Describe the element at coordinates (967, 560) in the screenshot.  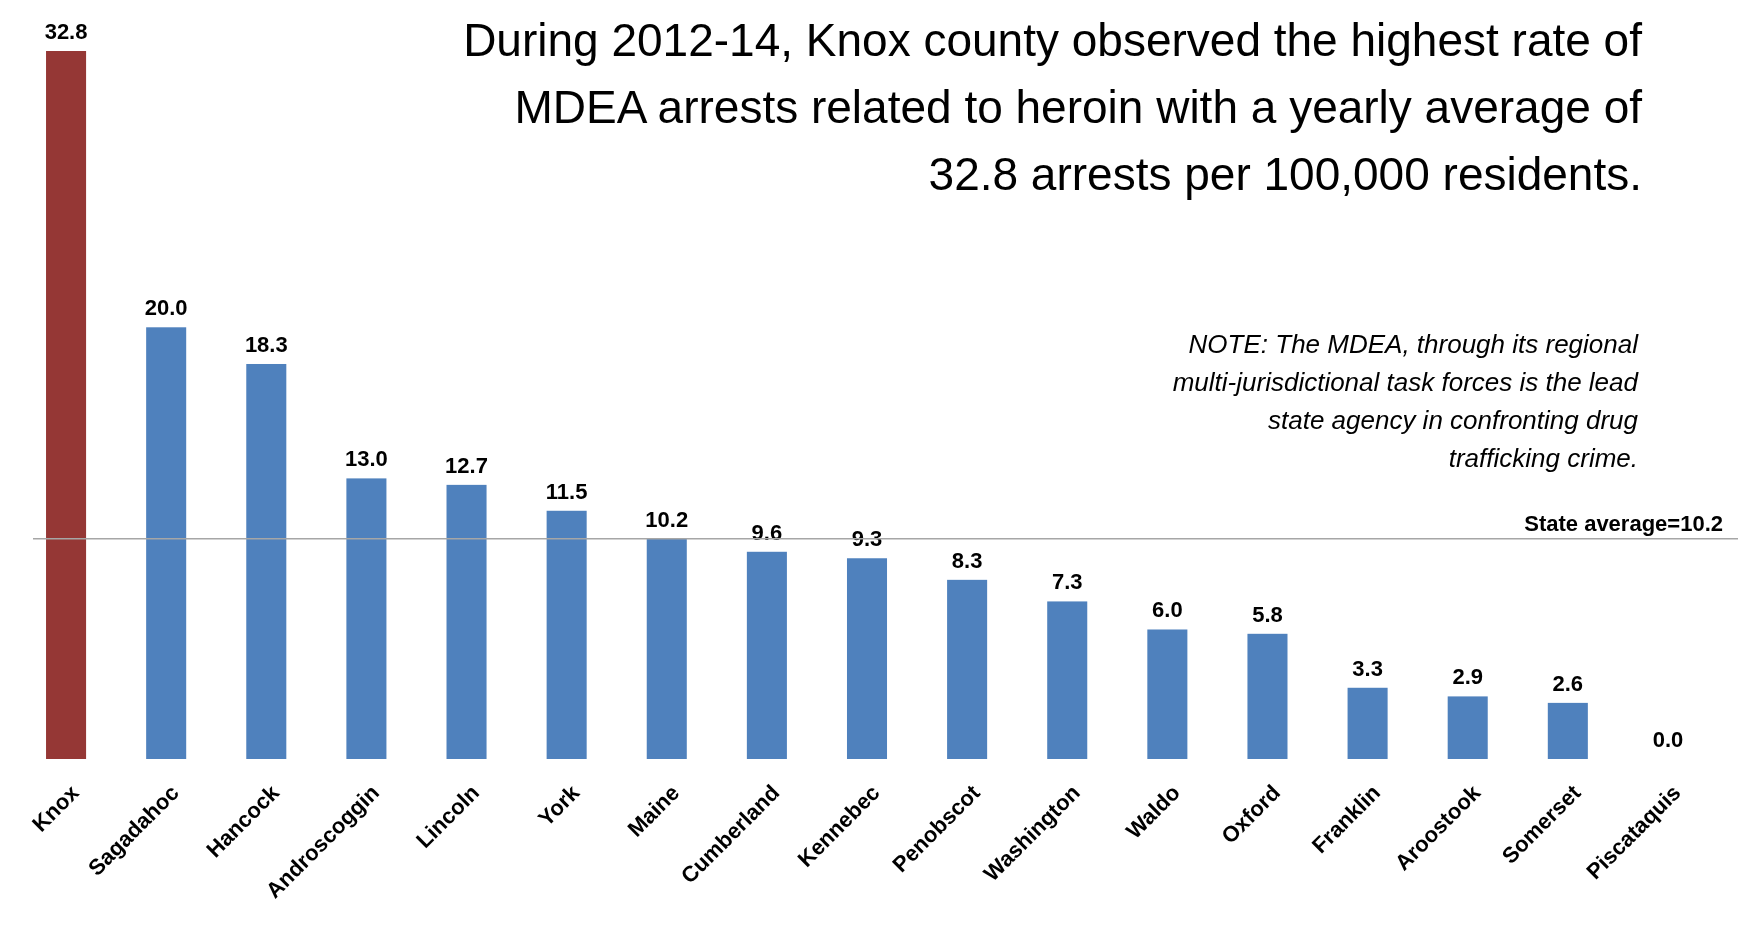
I see `data-label: 8.3` at that location.